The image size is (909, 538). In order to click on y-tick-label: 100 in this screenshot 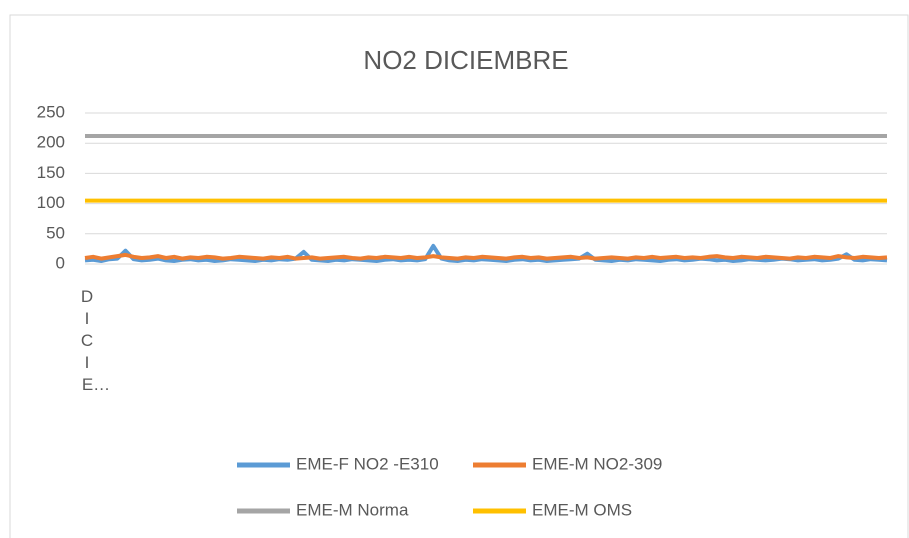, I will do `click(51, 202)`.